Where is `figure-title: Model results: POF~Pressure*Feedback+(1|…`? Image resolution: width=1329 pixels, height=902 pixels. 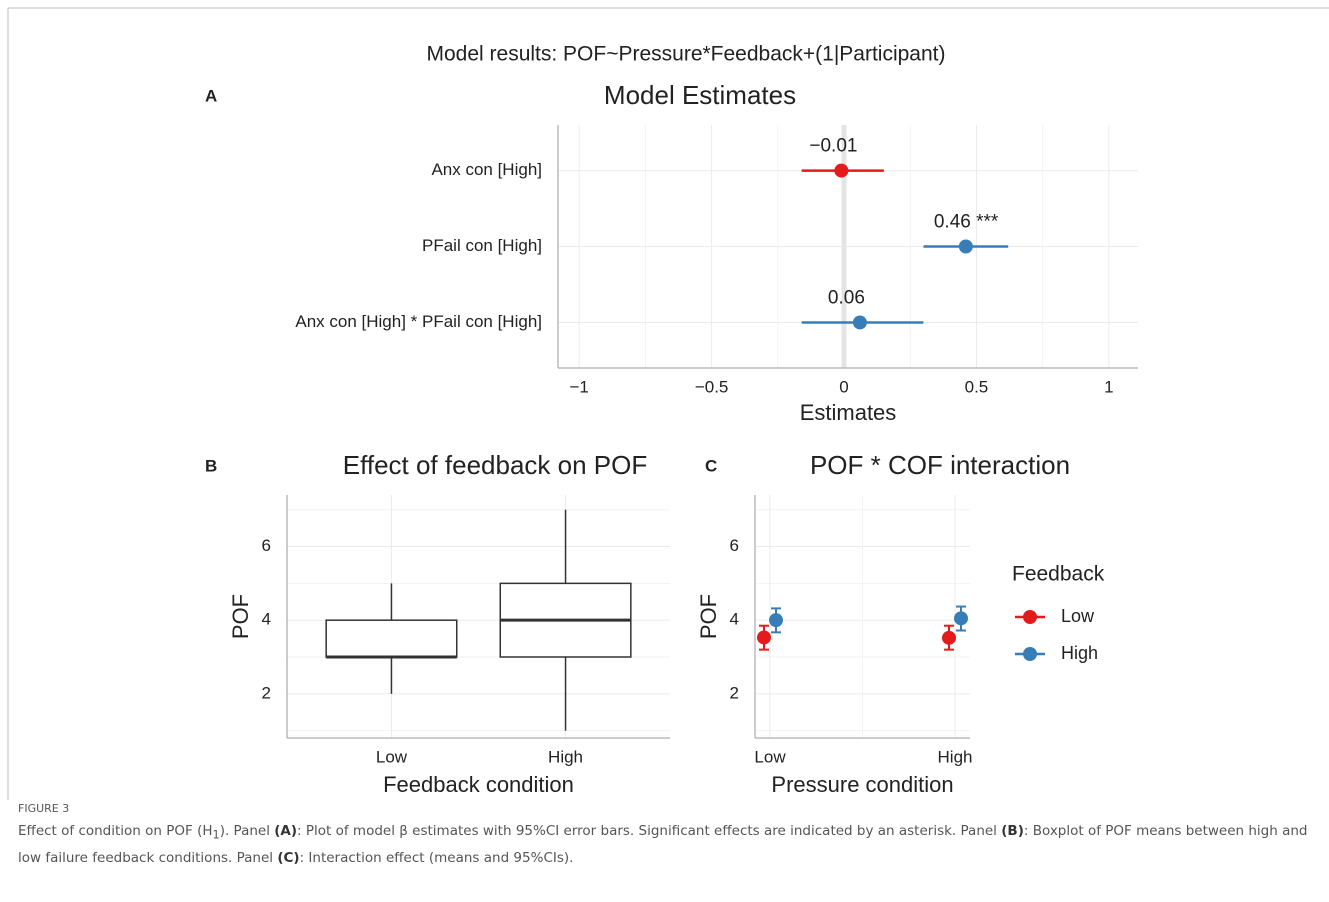 figure-title: Model results: POF~Pressure*Feedback+(1|… is located at coordinates (685, 54).